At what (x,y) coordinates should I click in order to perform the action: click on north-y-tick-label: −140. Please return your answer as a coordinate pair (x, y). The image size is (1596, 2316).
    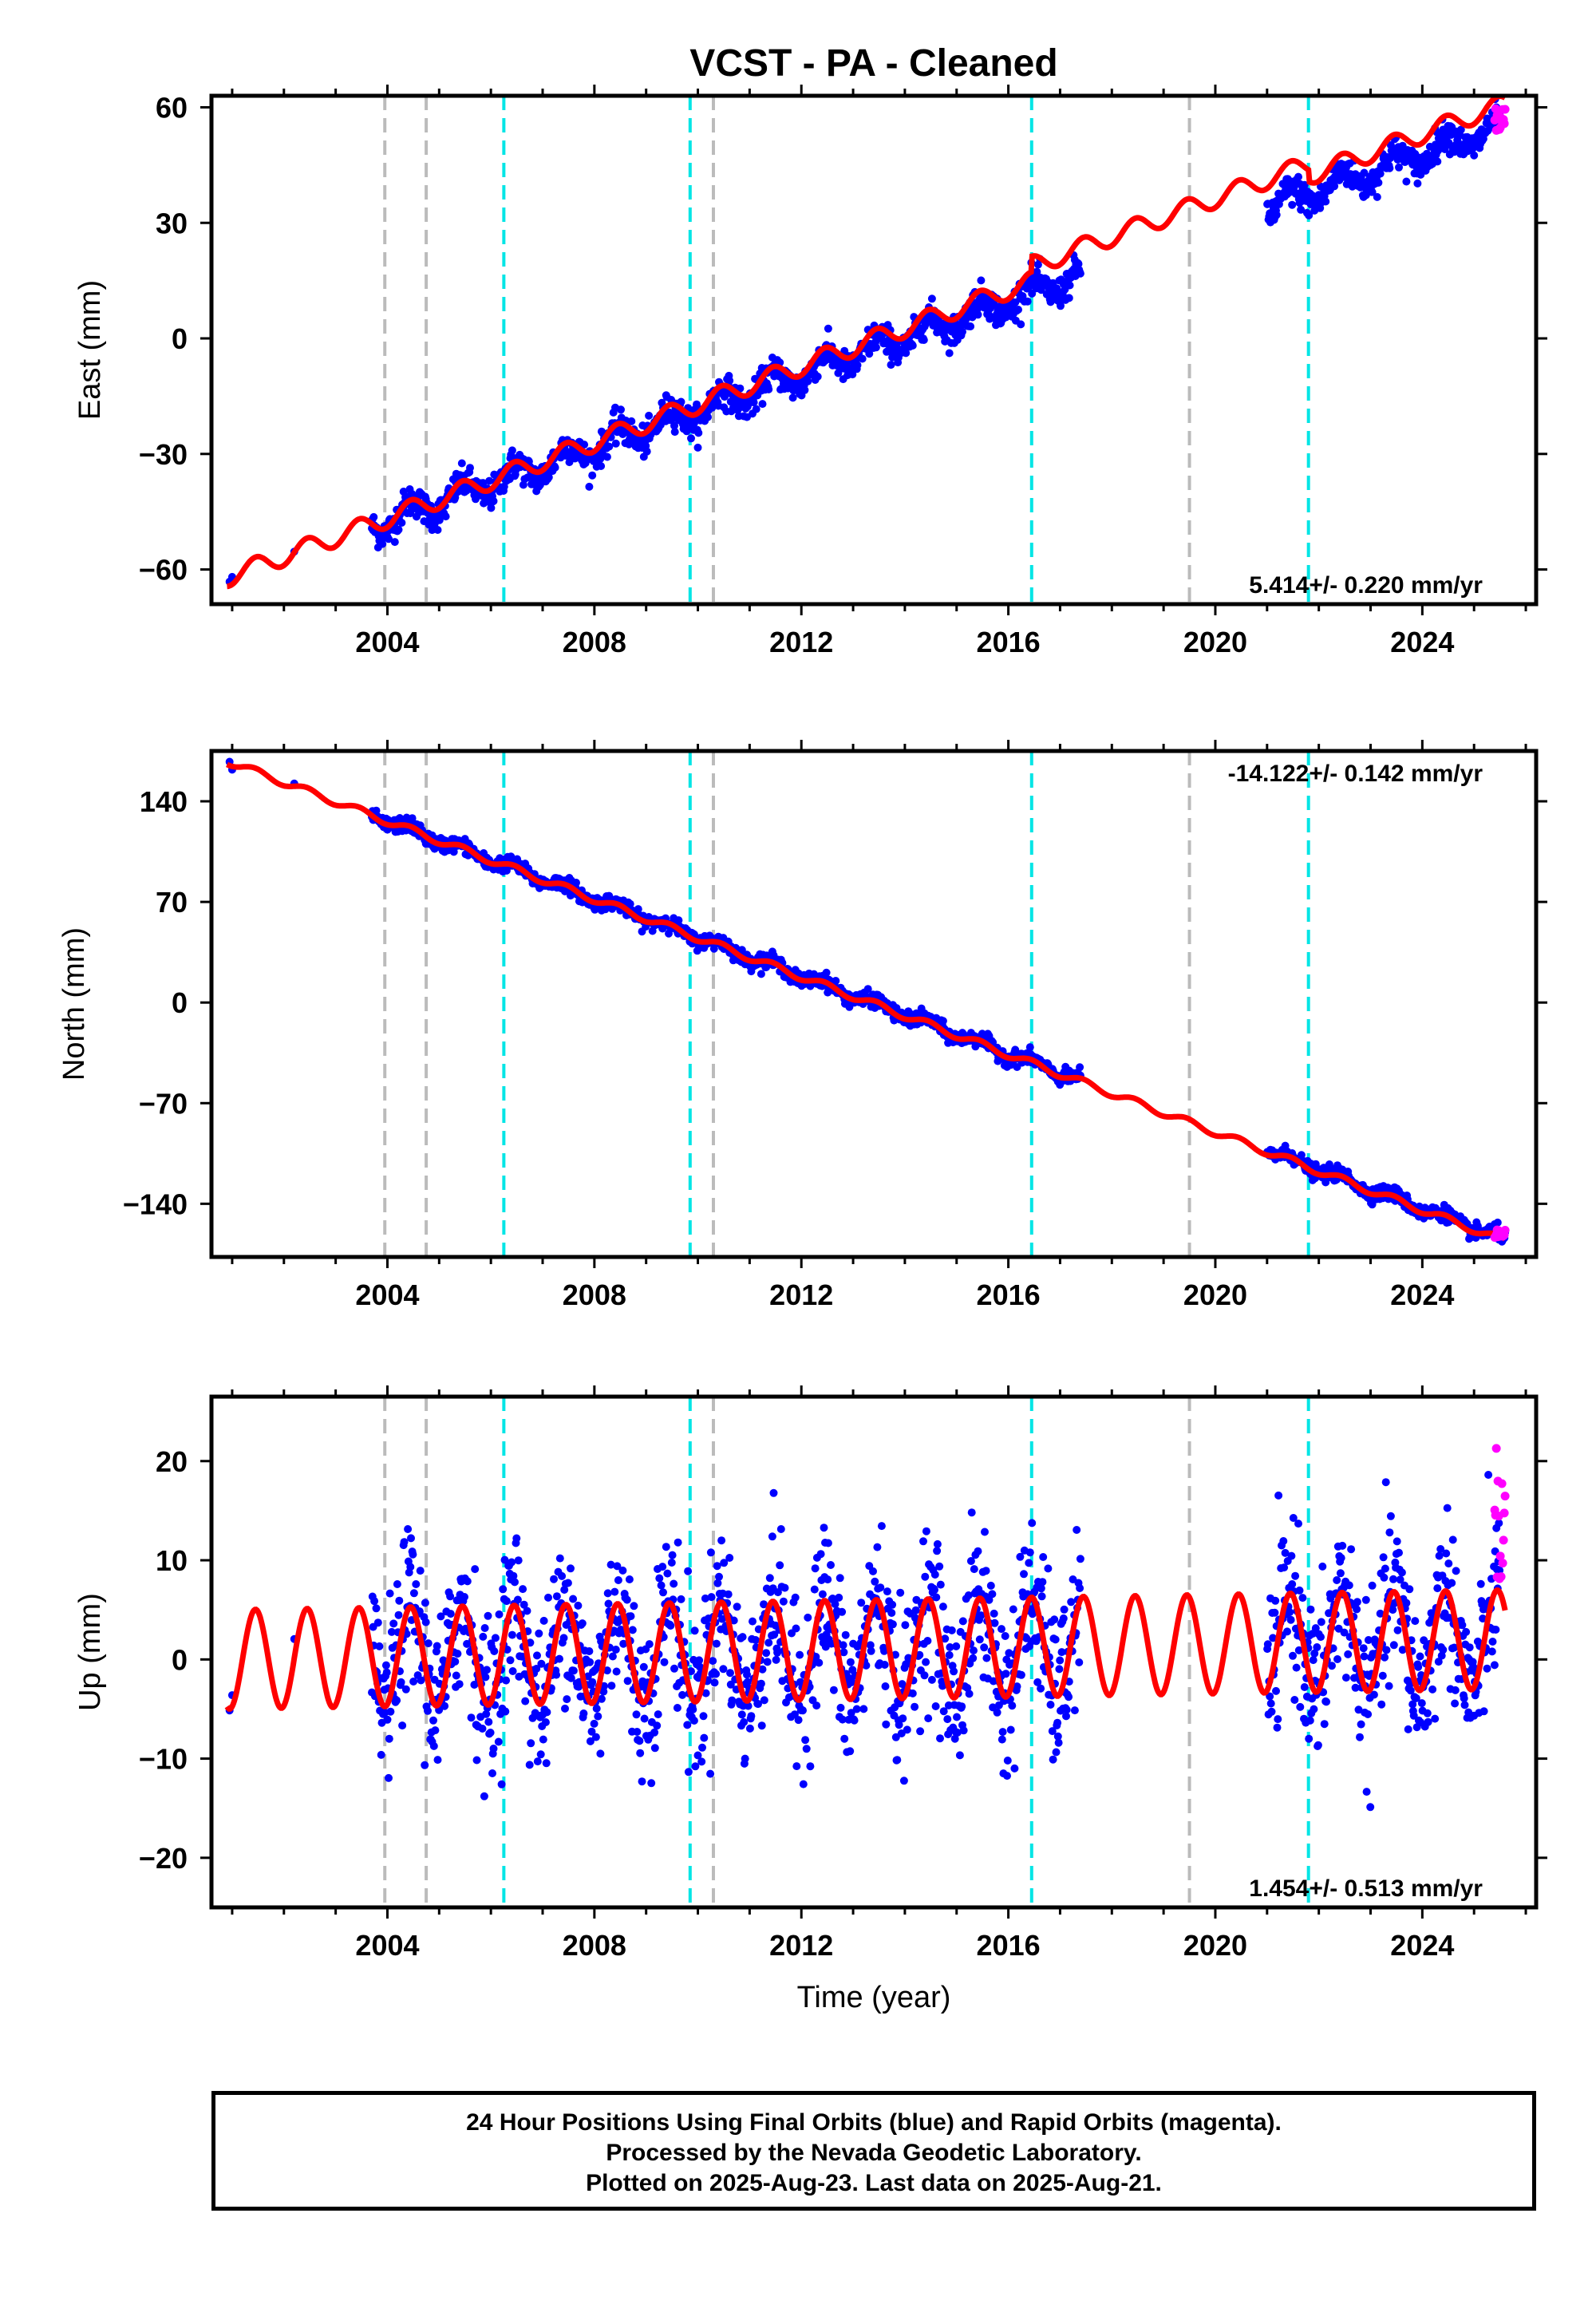
    Looking at the image, I should click on (155, 1204).